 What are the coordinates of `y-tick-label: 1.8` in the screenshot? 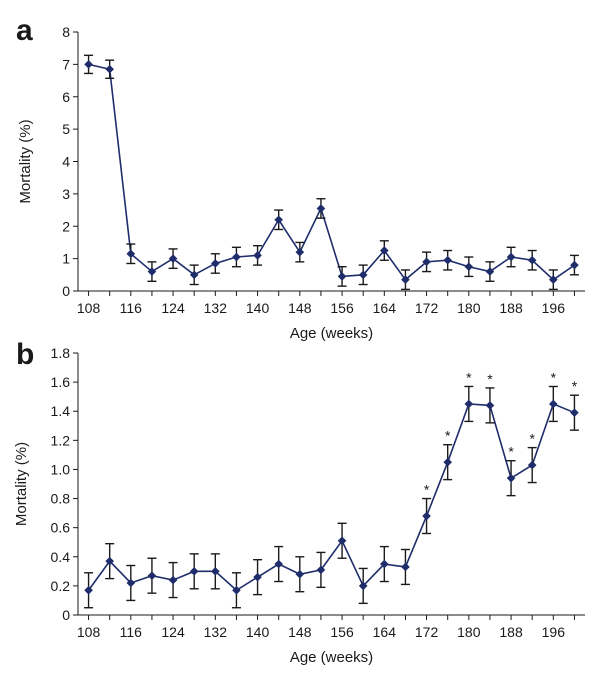 It's located at (61, 353).